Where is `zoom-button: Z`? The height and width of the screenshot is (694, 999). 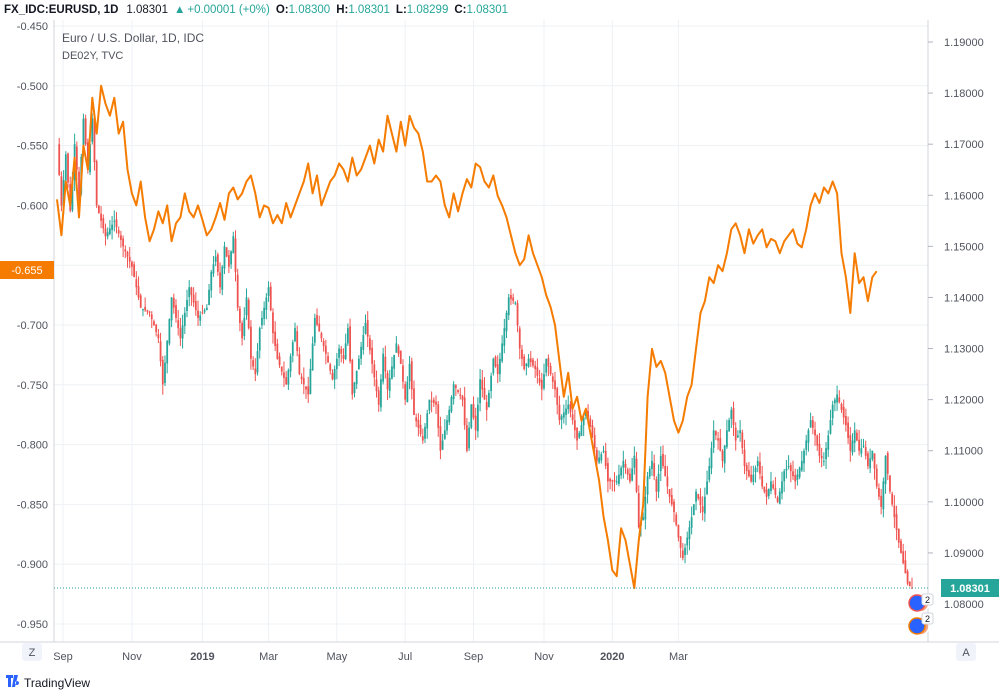 zoom-button: Z is located at coordinates (32, 652).